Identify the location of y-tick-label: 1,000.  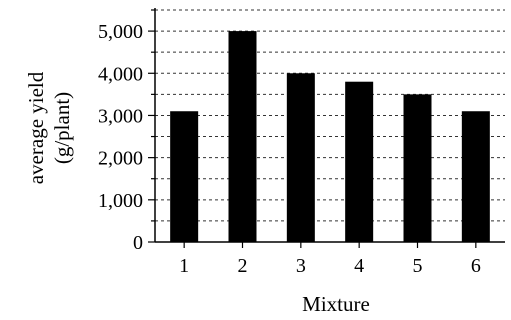
(120, 201).